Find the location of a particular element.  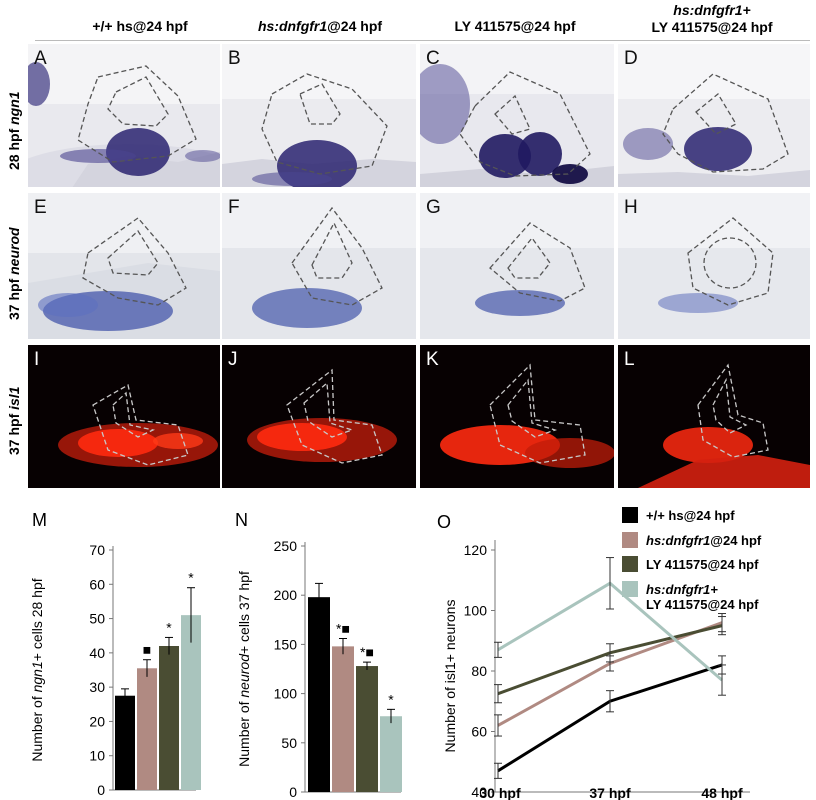

panel-letter-l: L is located at coordinates (629, 359).